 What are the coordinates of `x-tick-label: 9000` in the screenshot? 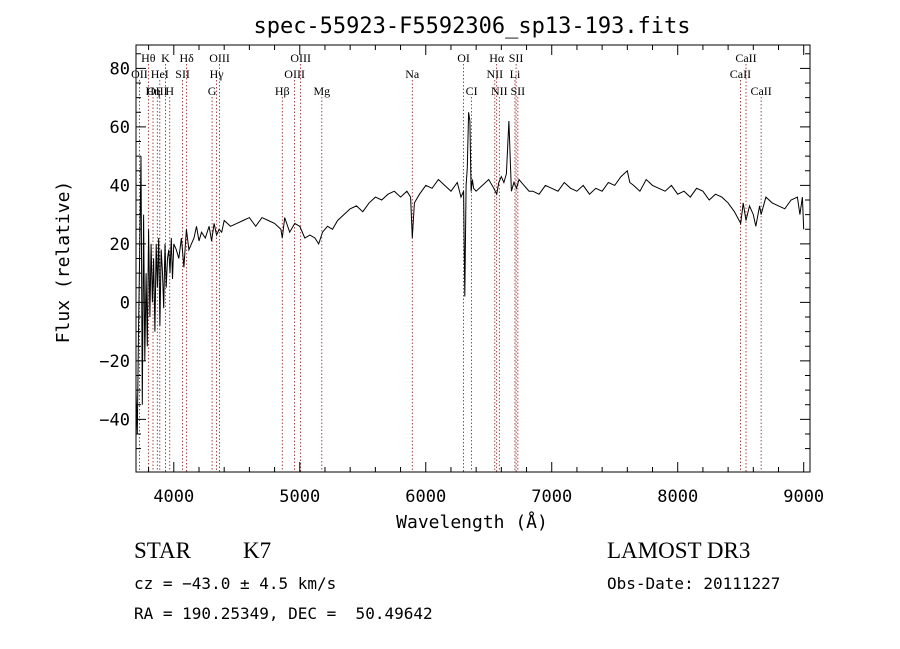 It's located at (803, 497).